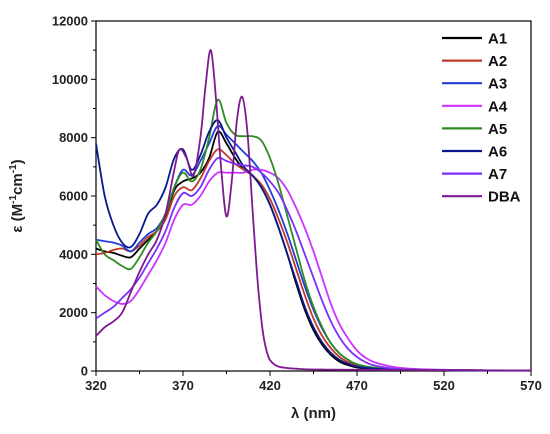  What do you see at coordinates (531, 385) in the screenshot?
I see `x-tick-label: 570` at bounding box center [531, 385].